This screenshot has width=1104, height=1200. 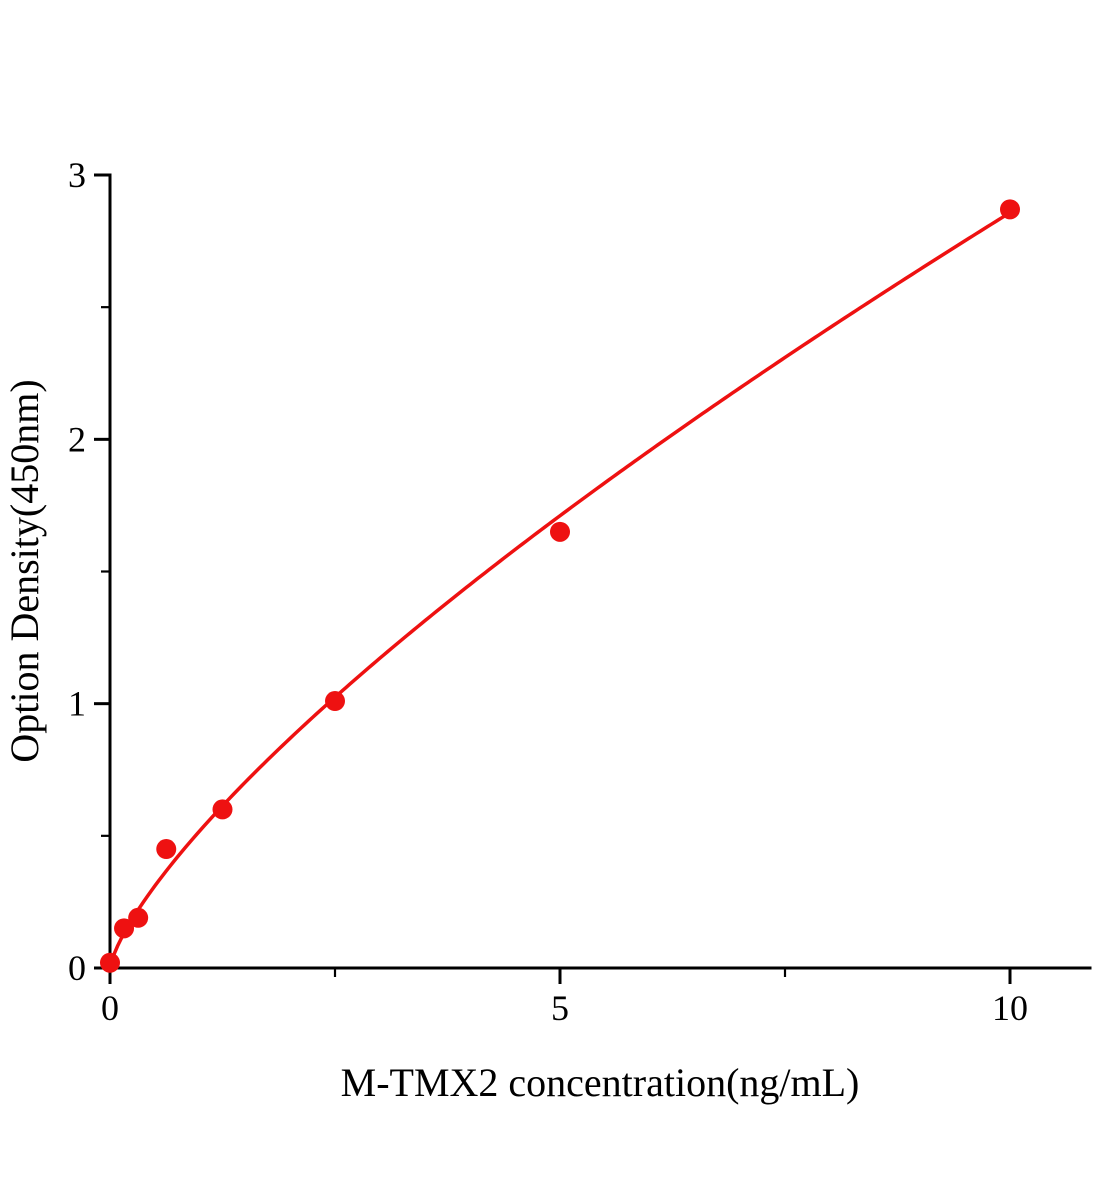 What do you see at coordinates (1010, 1008) in the screenshot?
I see `x-tick-label: 10` at bounding box center [1010, 1008].